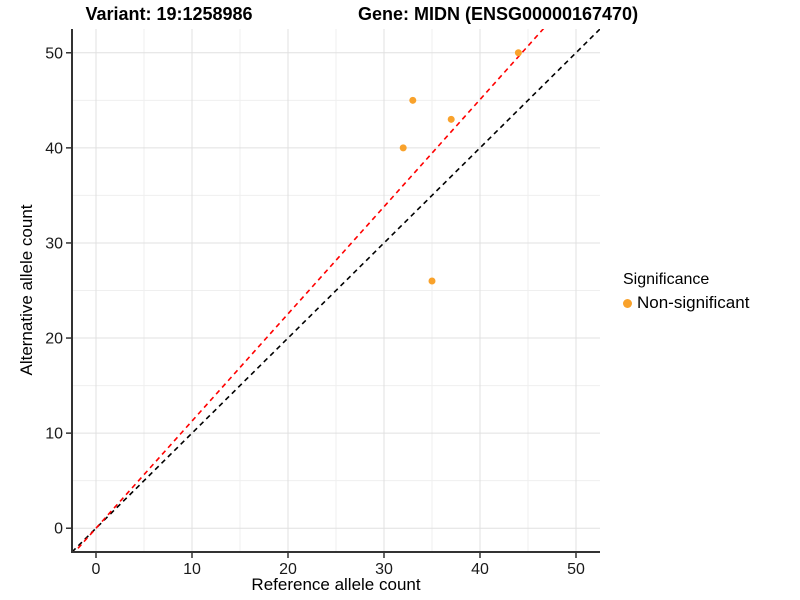  I want to click on y-tick-label-0: 0, so click(58, 529).